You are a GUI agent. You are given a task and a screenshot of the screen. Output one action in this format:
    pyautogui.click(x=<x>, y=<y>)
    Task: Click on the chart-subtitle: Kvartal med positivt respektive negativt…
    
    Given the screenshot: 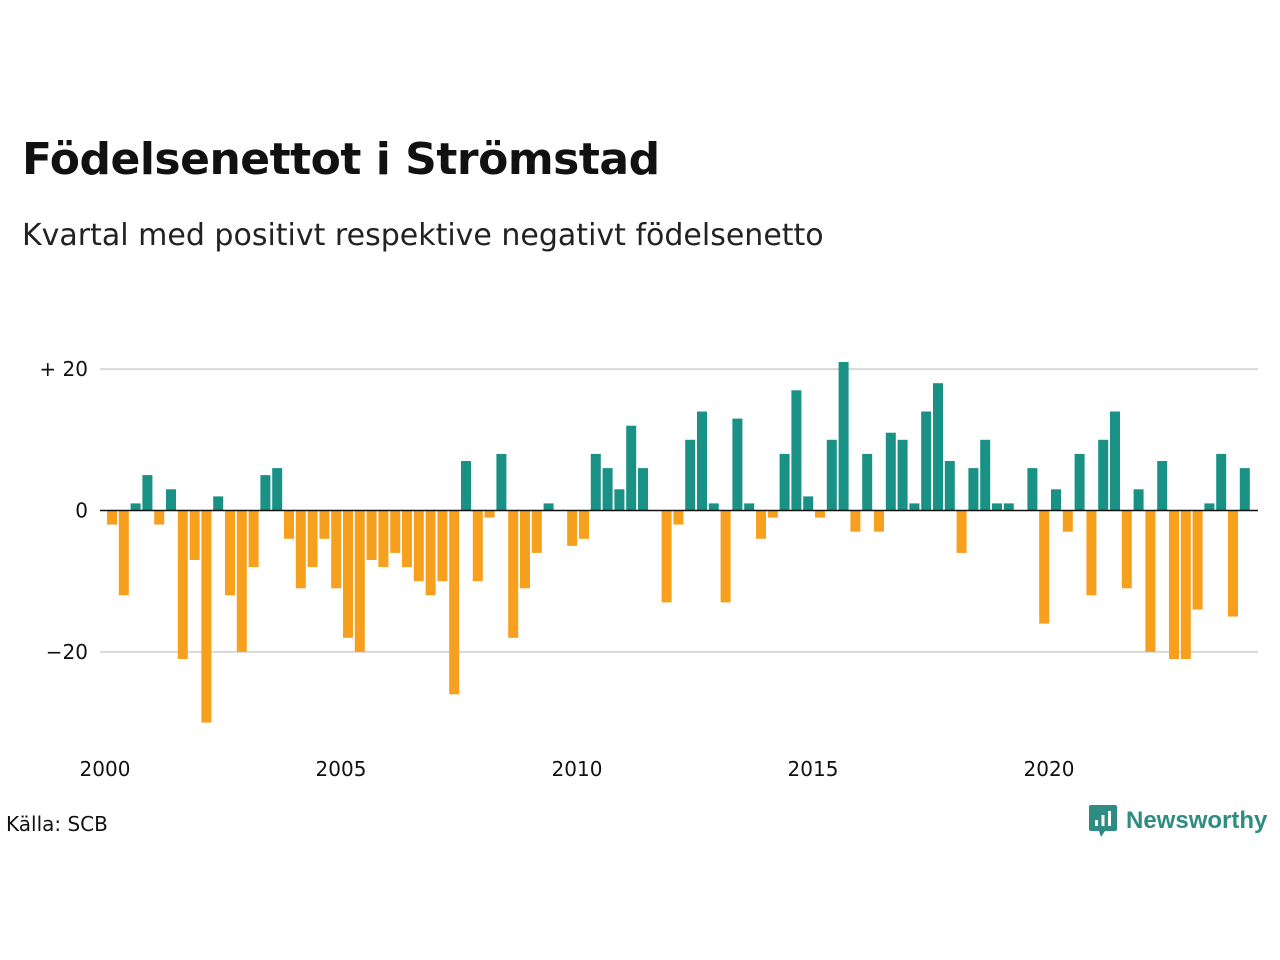 What is the action you would take?
    pyautogui.click(x=423, y=235)
    